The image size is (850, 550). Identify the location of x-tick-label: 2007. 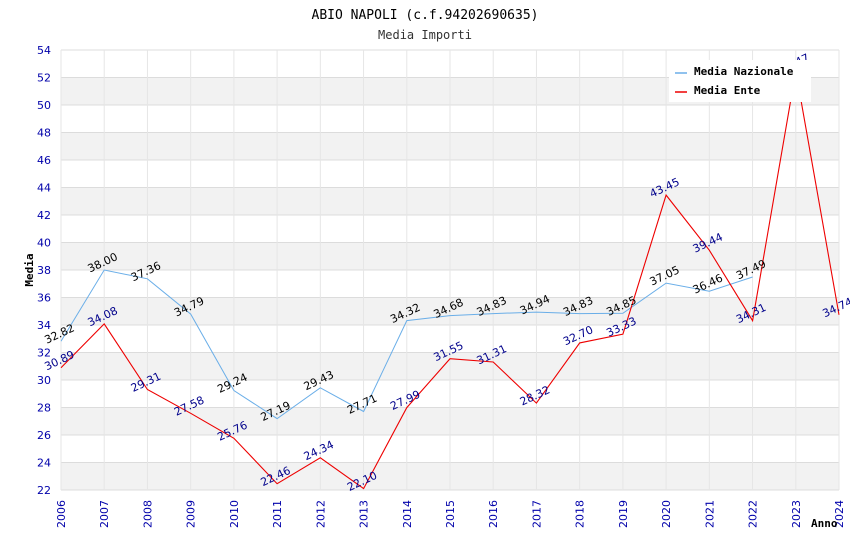
(104, 514).